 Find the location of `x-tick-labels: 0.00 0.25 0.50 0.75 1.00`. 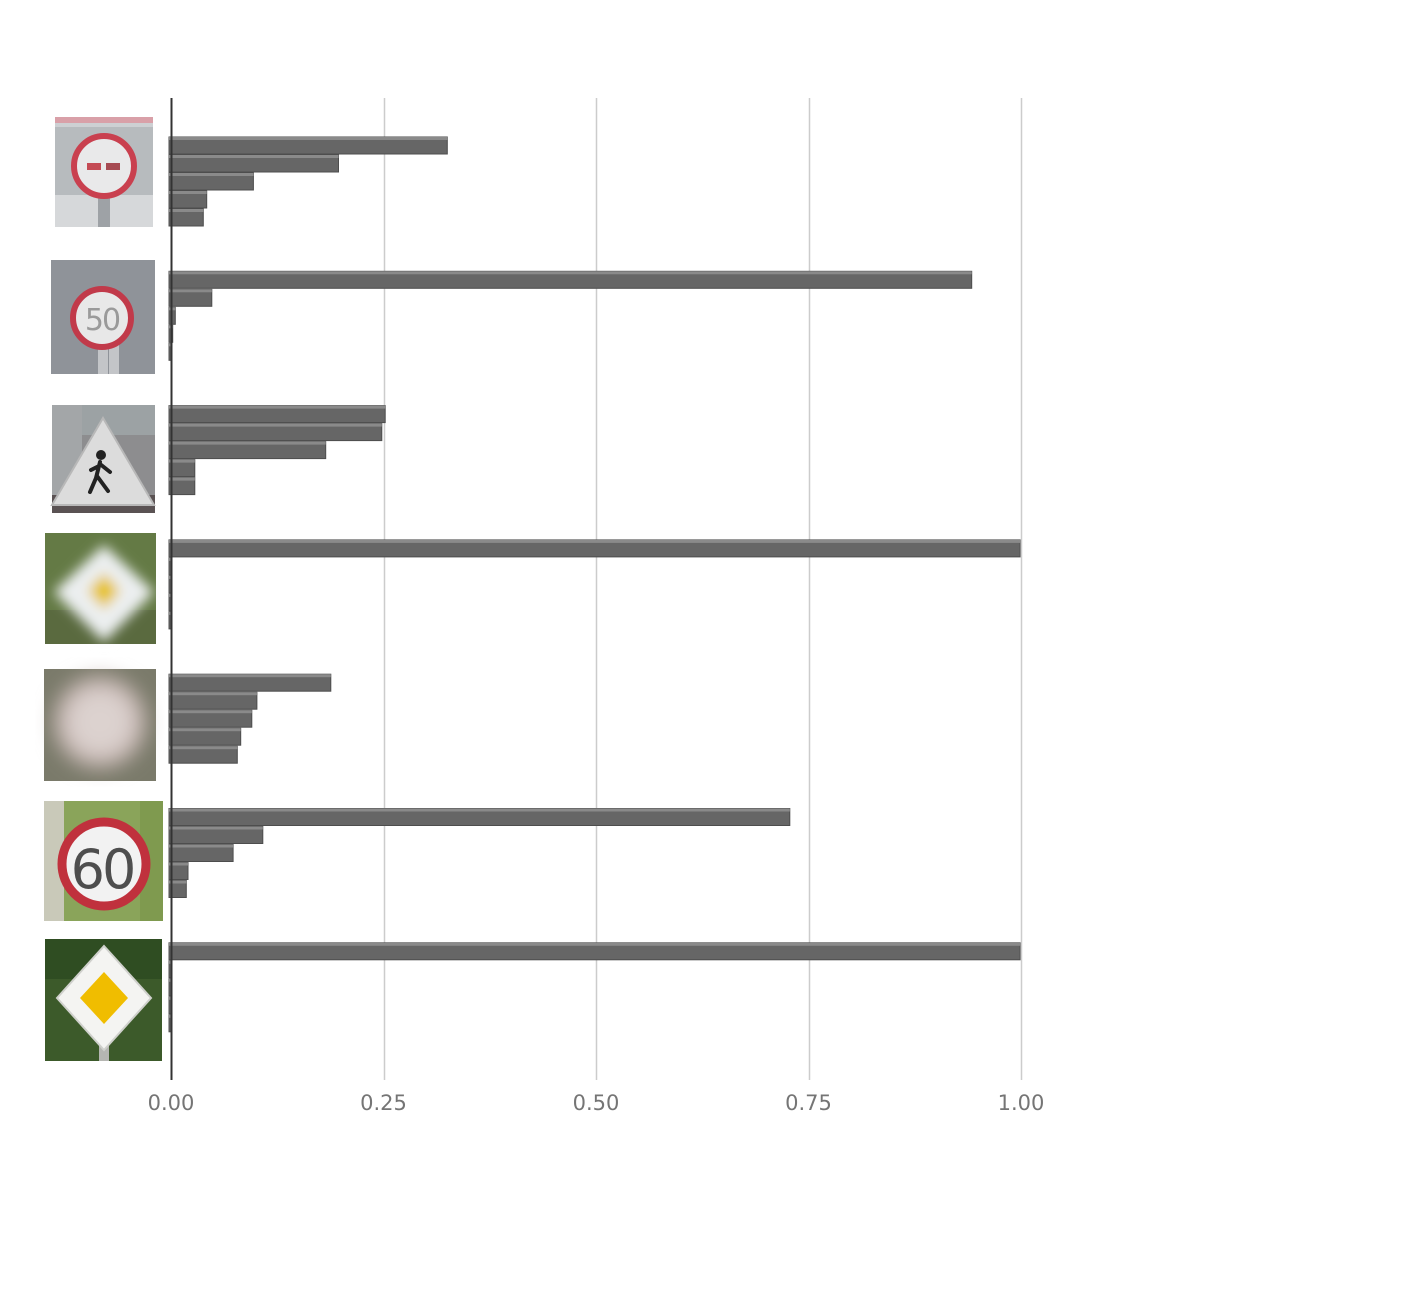

x-tick-labels: 0.00 0.25 0.50 0.75 1.00 is located at coordinates (596, 1103).